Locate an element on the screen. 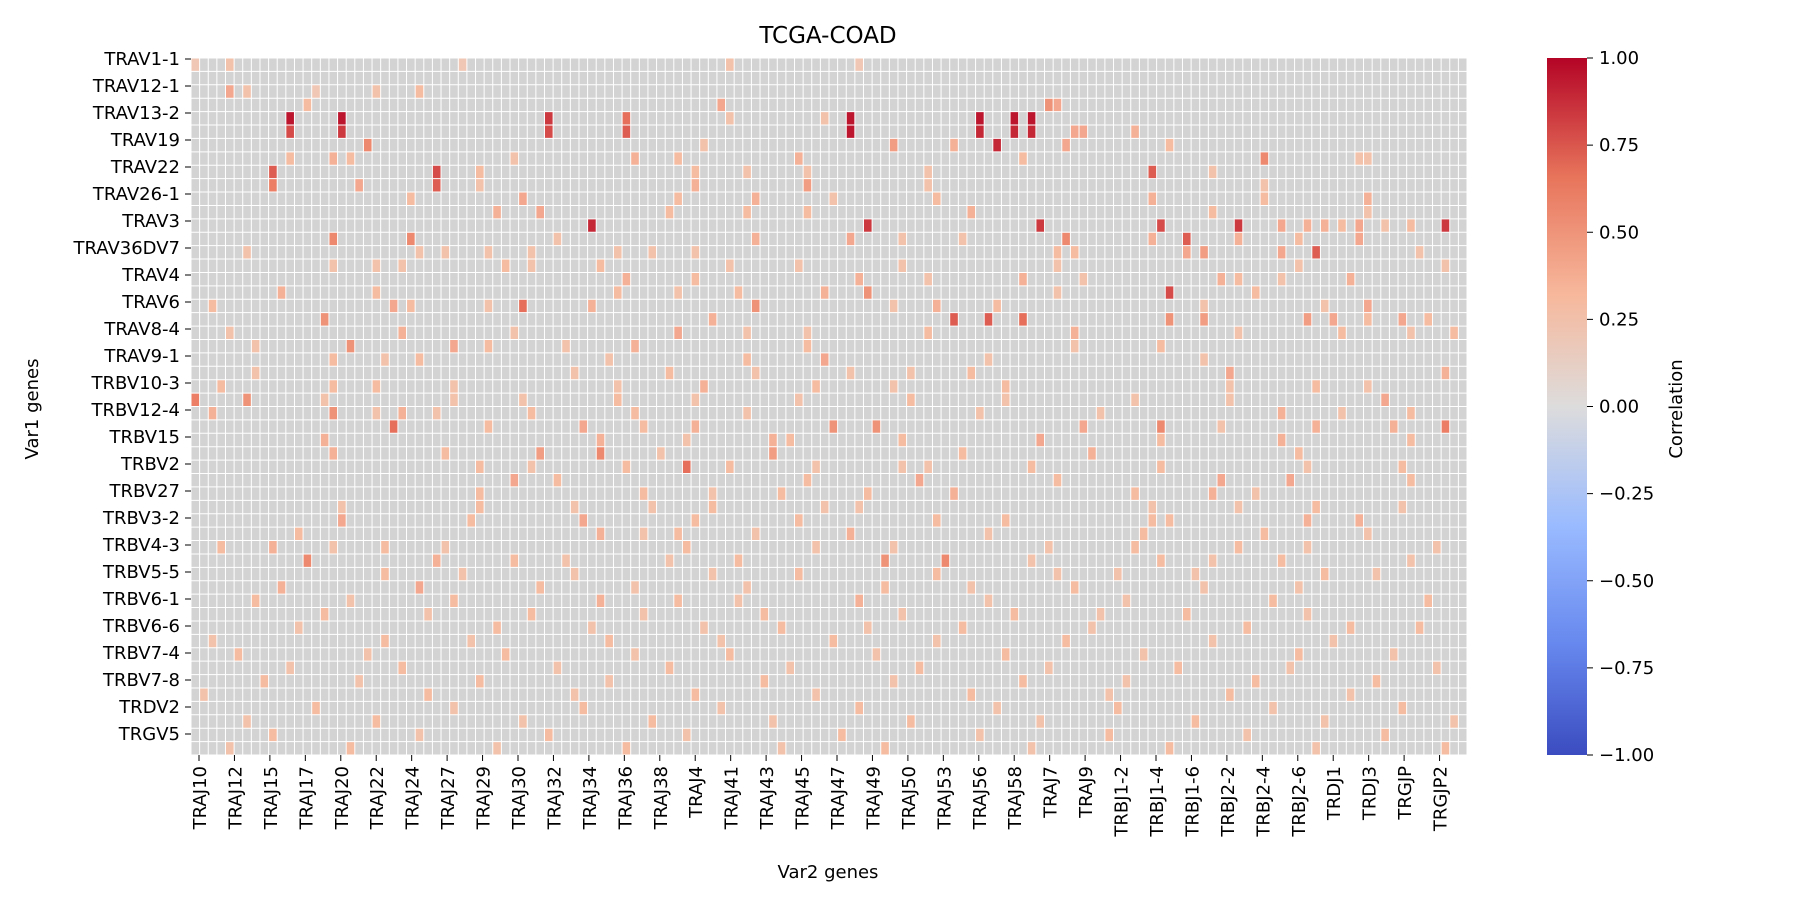  y-tick-label: TRGV5 is located at coordinates (149, 734).